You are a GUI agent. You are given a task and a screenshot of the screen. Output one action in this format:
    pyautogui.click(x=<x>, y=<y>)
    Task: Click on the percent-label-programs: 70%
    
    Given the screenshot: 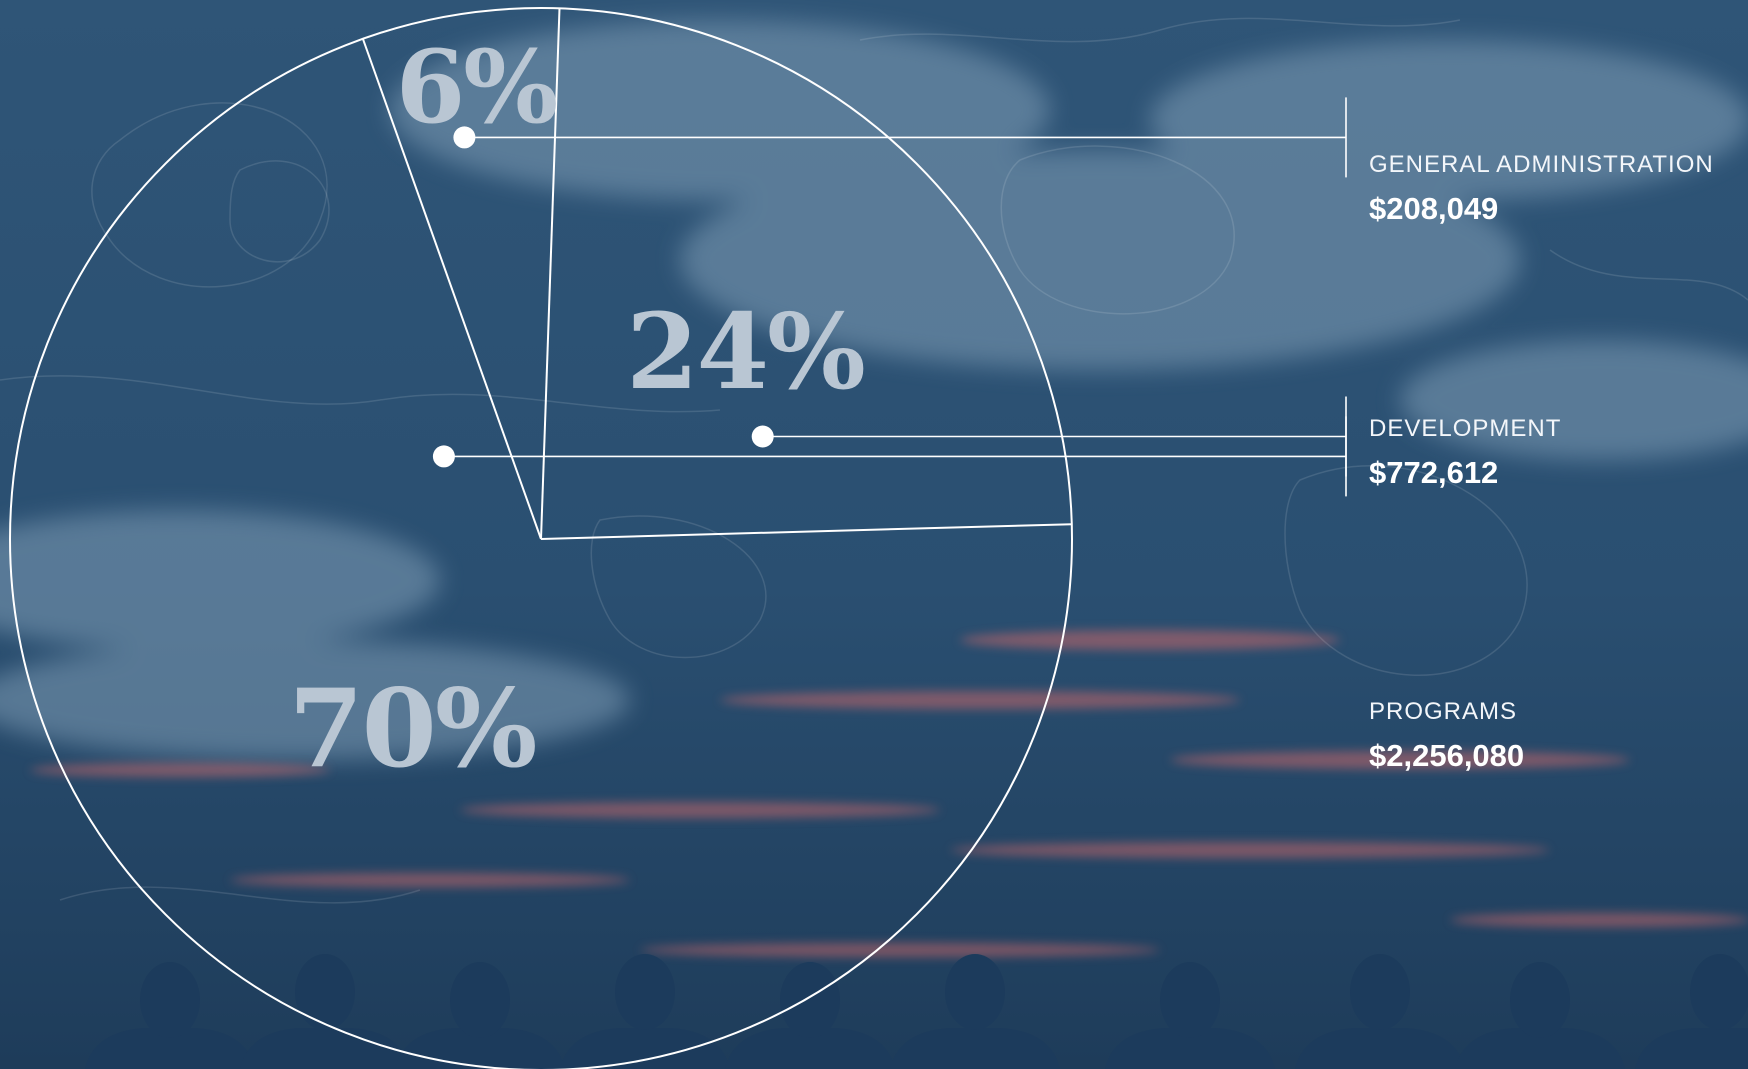 What is the action you would take?
    pyautogui.click(x=412, y=729)
    